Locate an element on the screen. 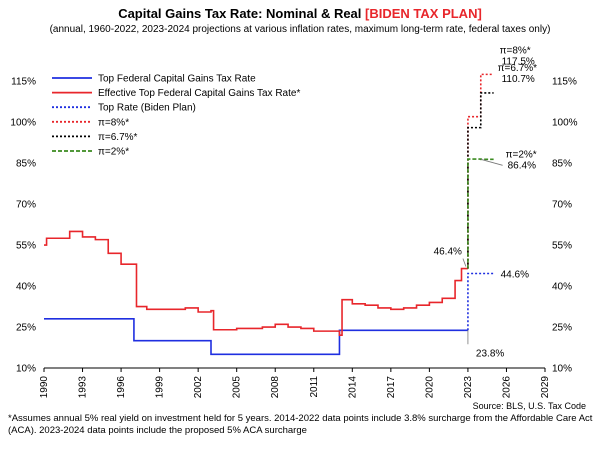 This screenshot has height=451, width=600. y-tick-label-left: 25% is located at coordinates (26, 328).